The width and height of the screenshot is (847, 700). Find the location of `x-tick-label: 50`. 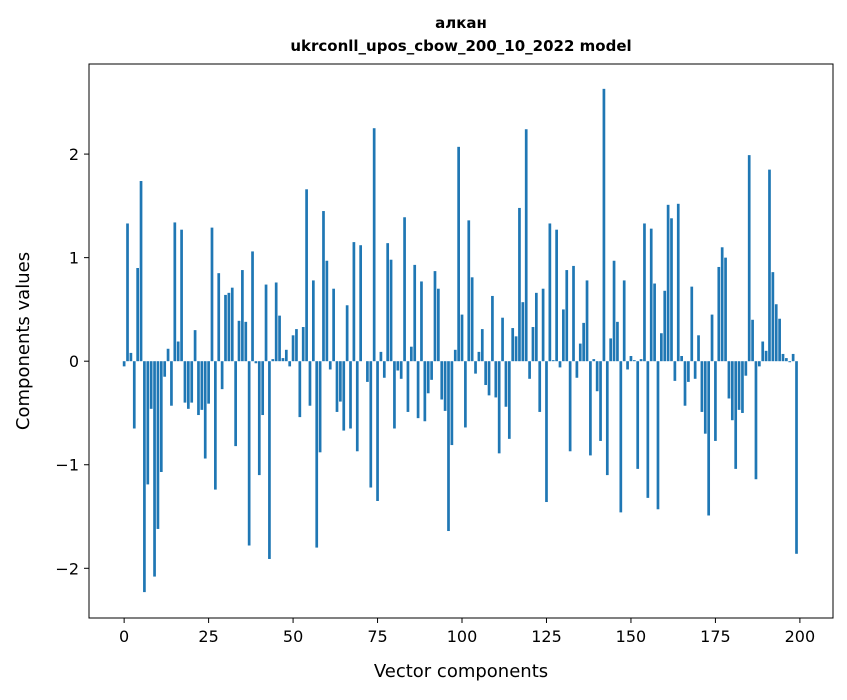

x-tick-label: 50 is located at coordinates (293, 636).